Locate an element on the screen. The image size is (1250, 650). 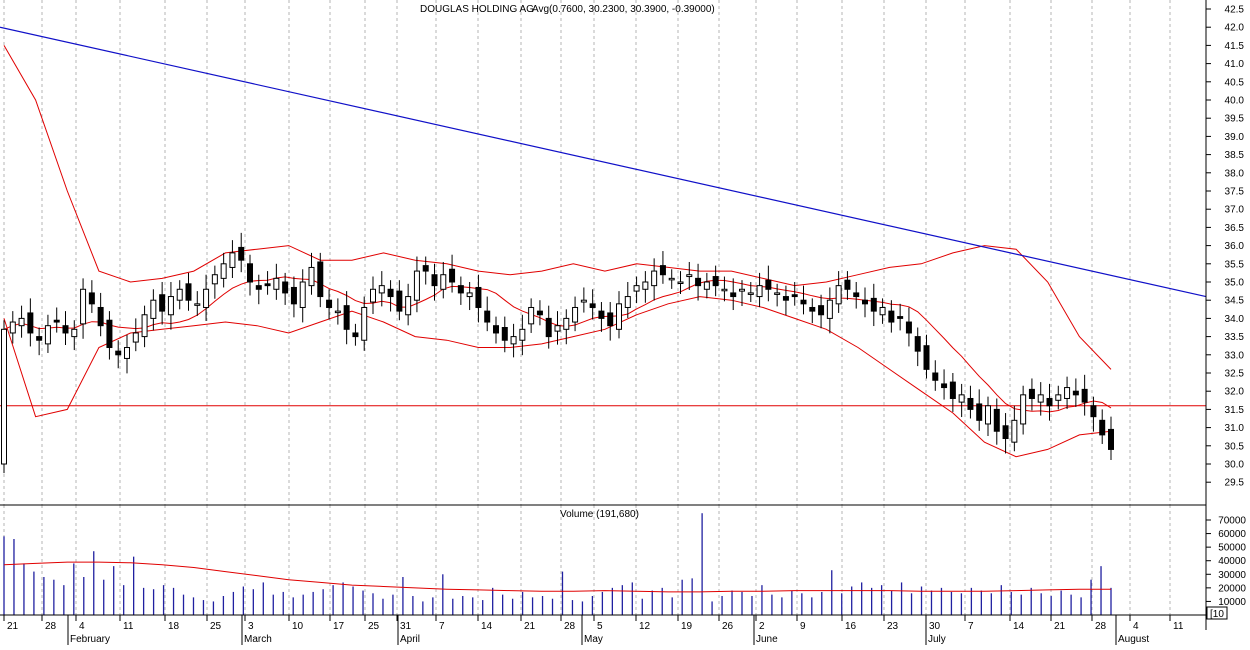
date-tick-label: 23 is located at coordinates (893, 626).